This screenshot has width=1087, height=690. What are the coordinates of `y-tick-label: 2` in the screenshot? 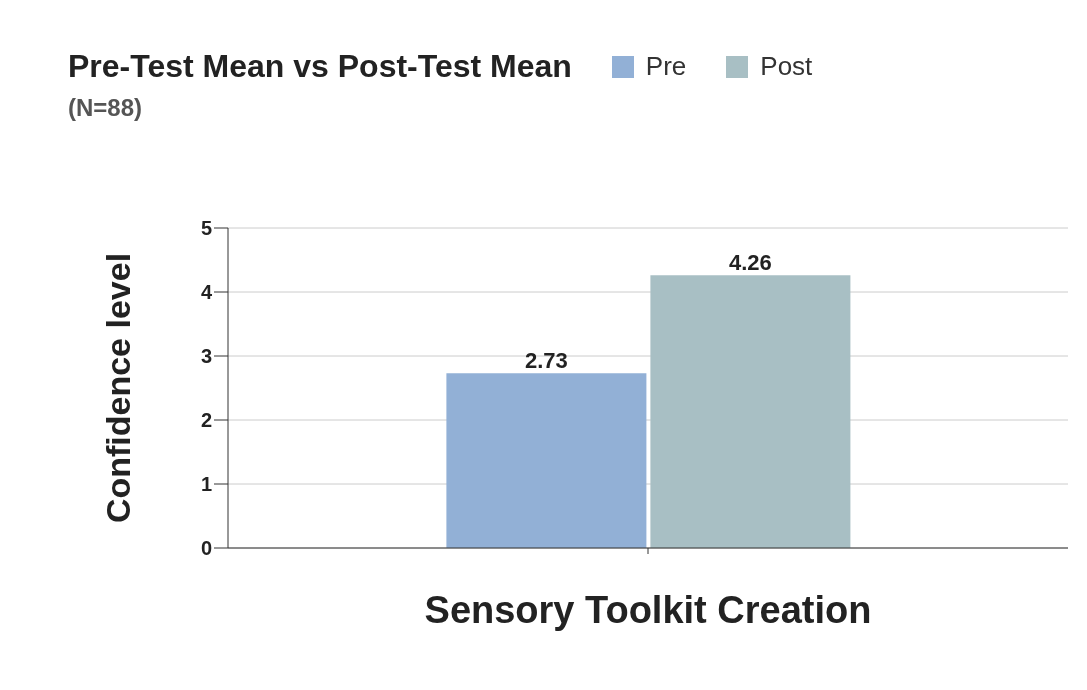 It's located at (206, 420).